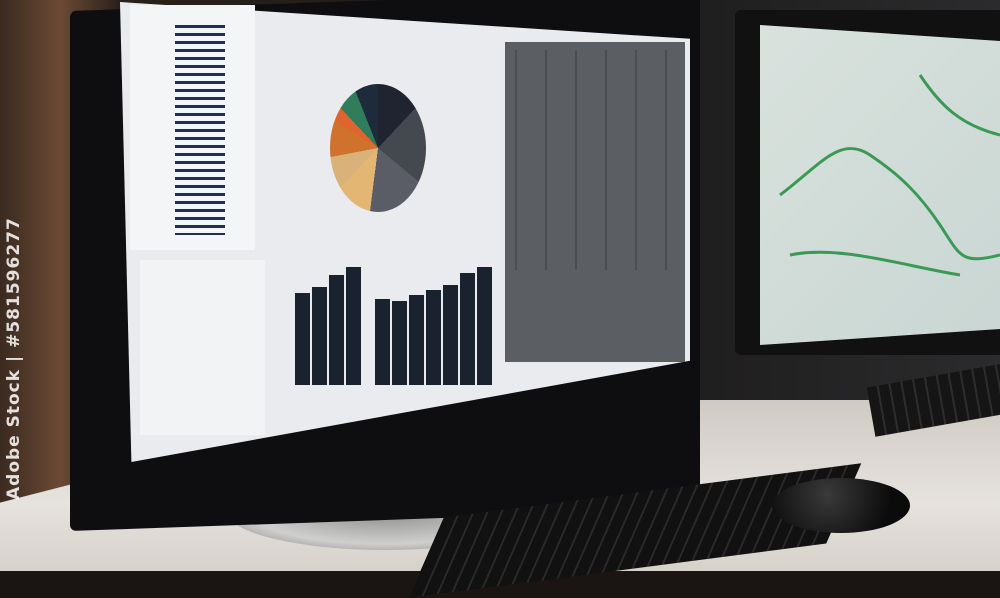  I want to click on map-screen, so click(880, 185).